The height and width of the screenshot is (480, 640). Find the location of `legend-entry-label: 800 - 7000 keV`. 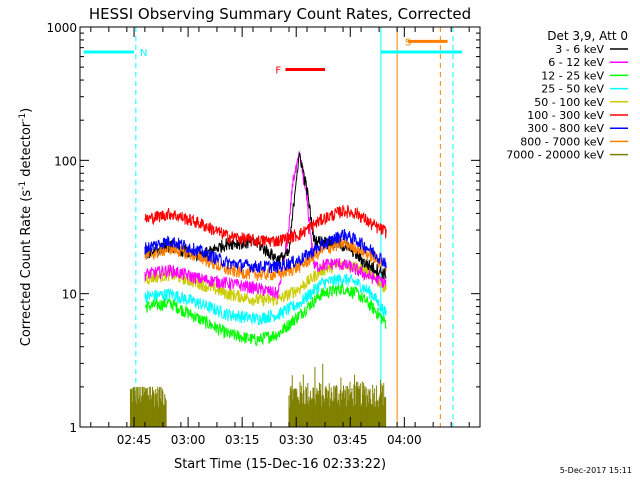

legend-entry-label: 800 - 7000 keV is located at coordinates (562, 141).